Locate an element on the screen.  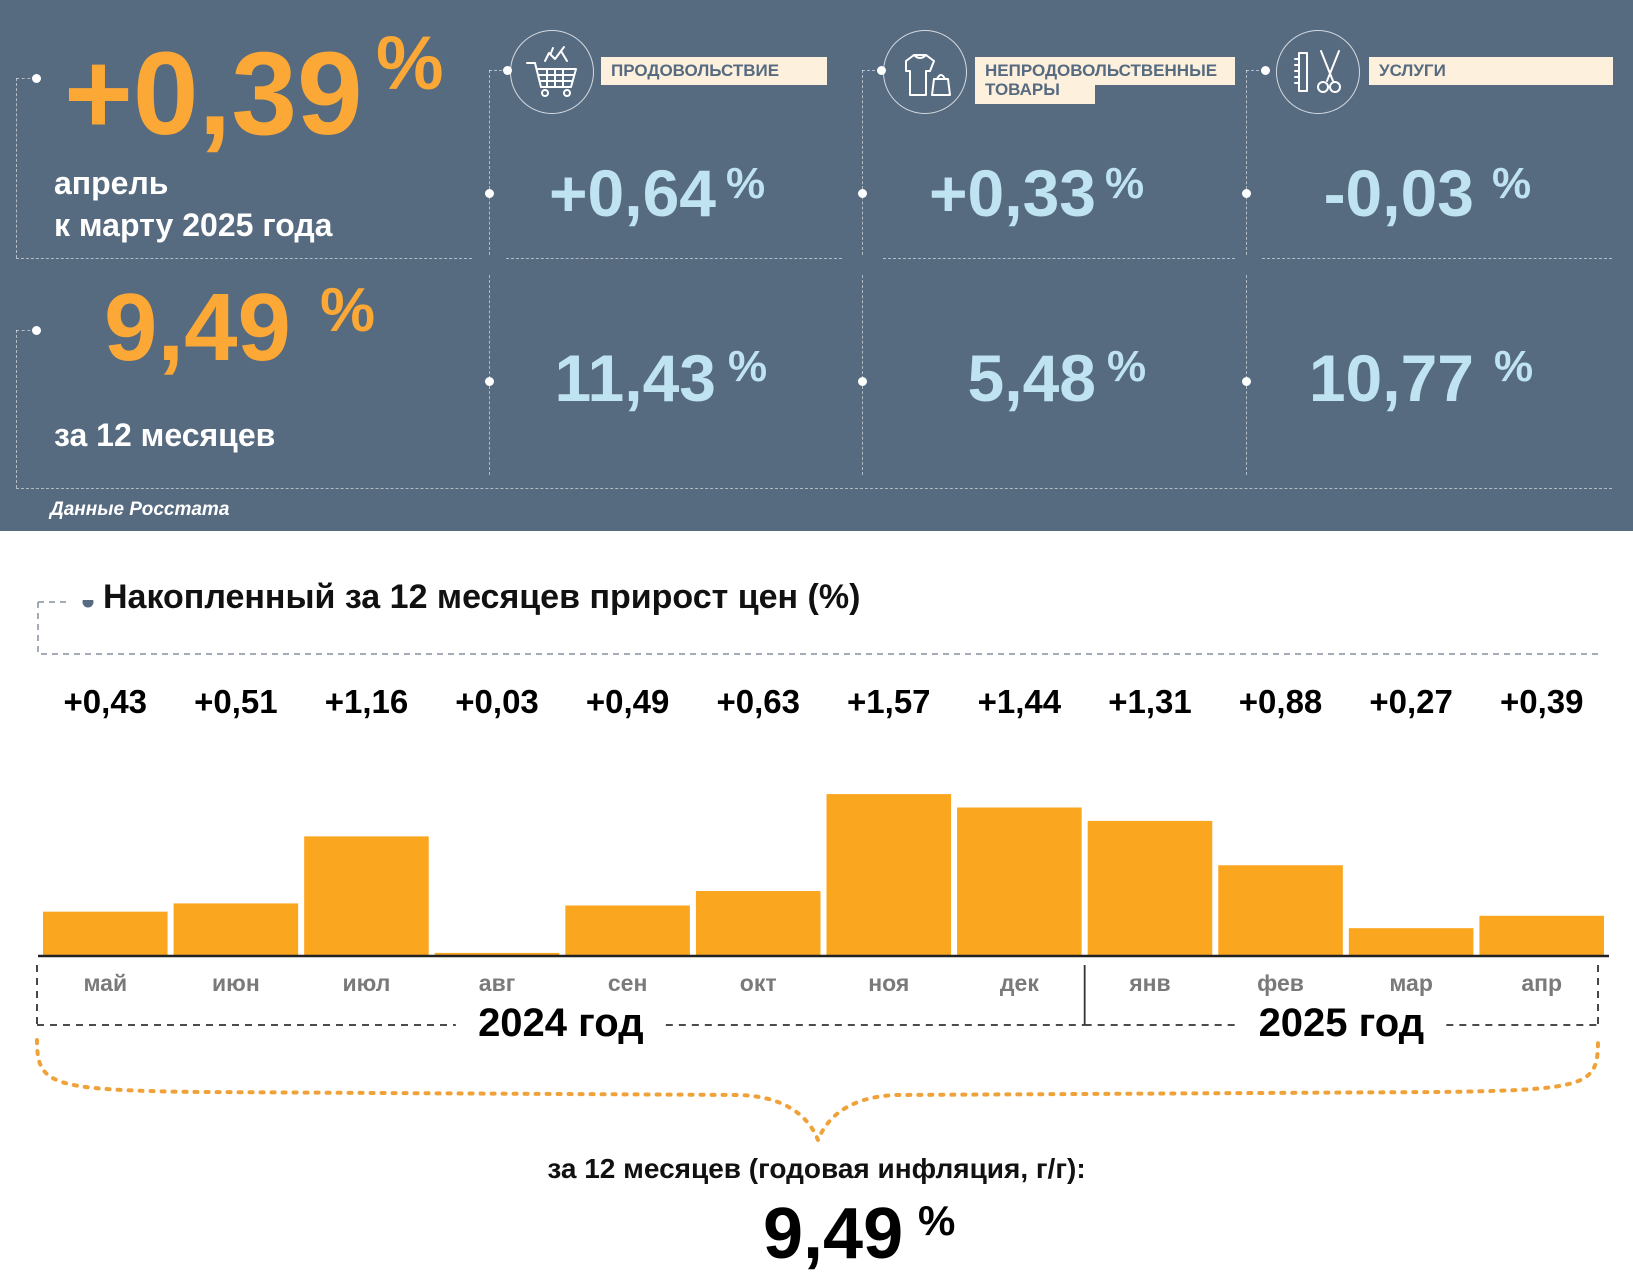
month-tick-label: фев is located at coordinates (1280, 983).